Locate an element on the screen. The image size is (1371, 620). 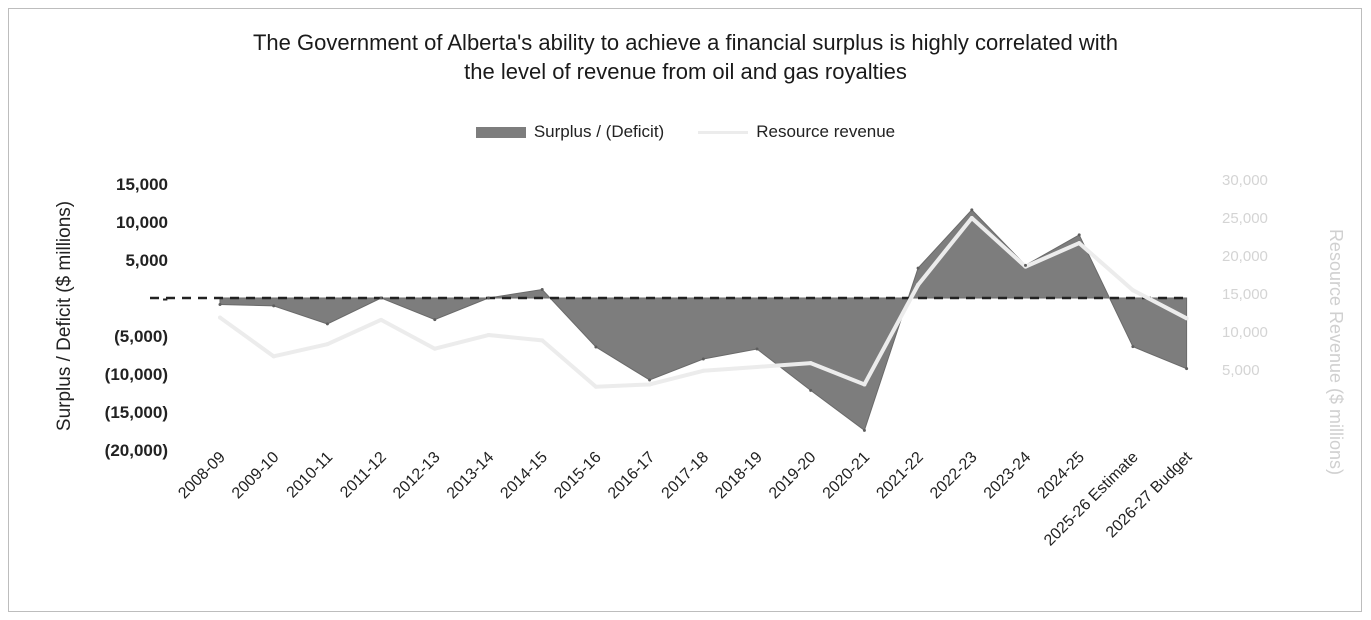
right-tick-label: 5,000 is located at coordinates (1241, 370).